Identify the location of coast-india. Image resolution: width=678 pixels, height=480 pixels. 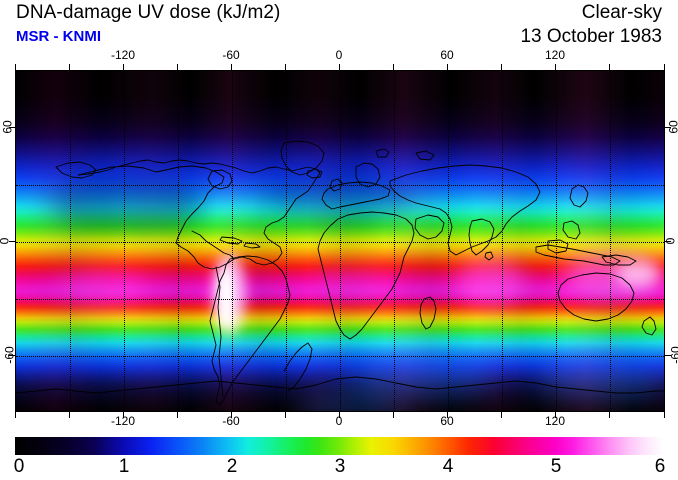
(481, 237).